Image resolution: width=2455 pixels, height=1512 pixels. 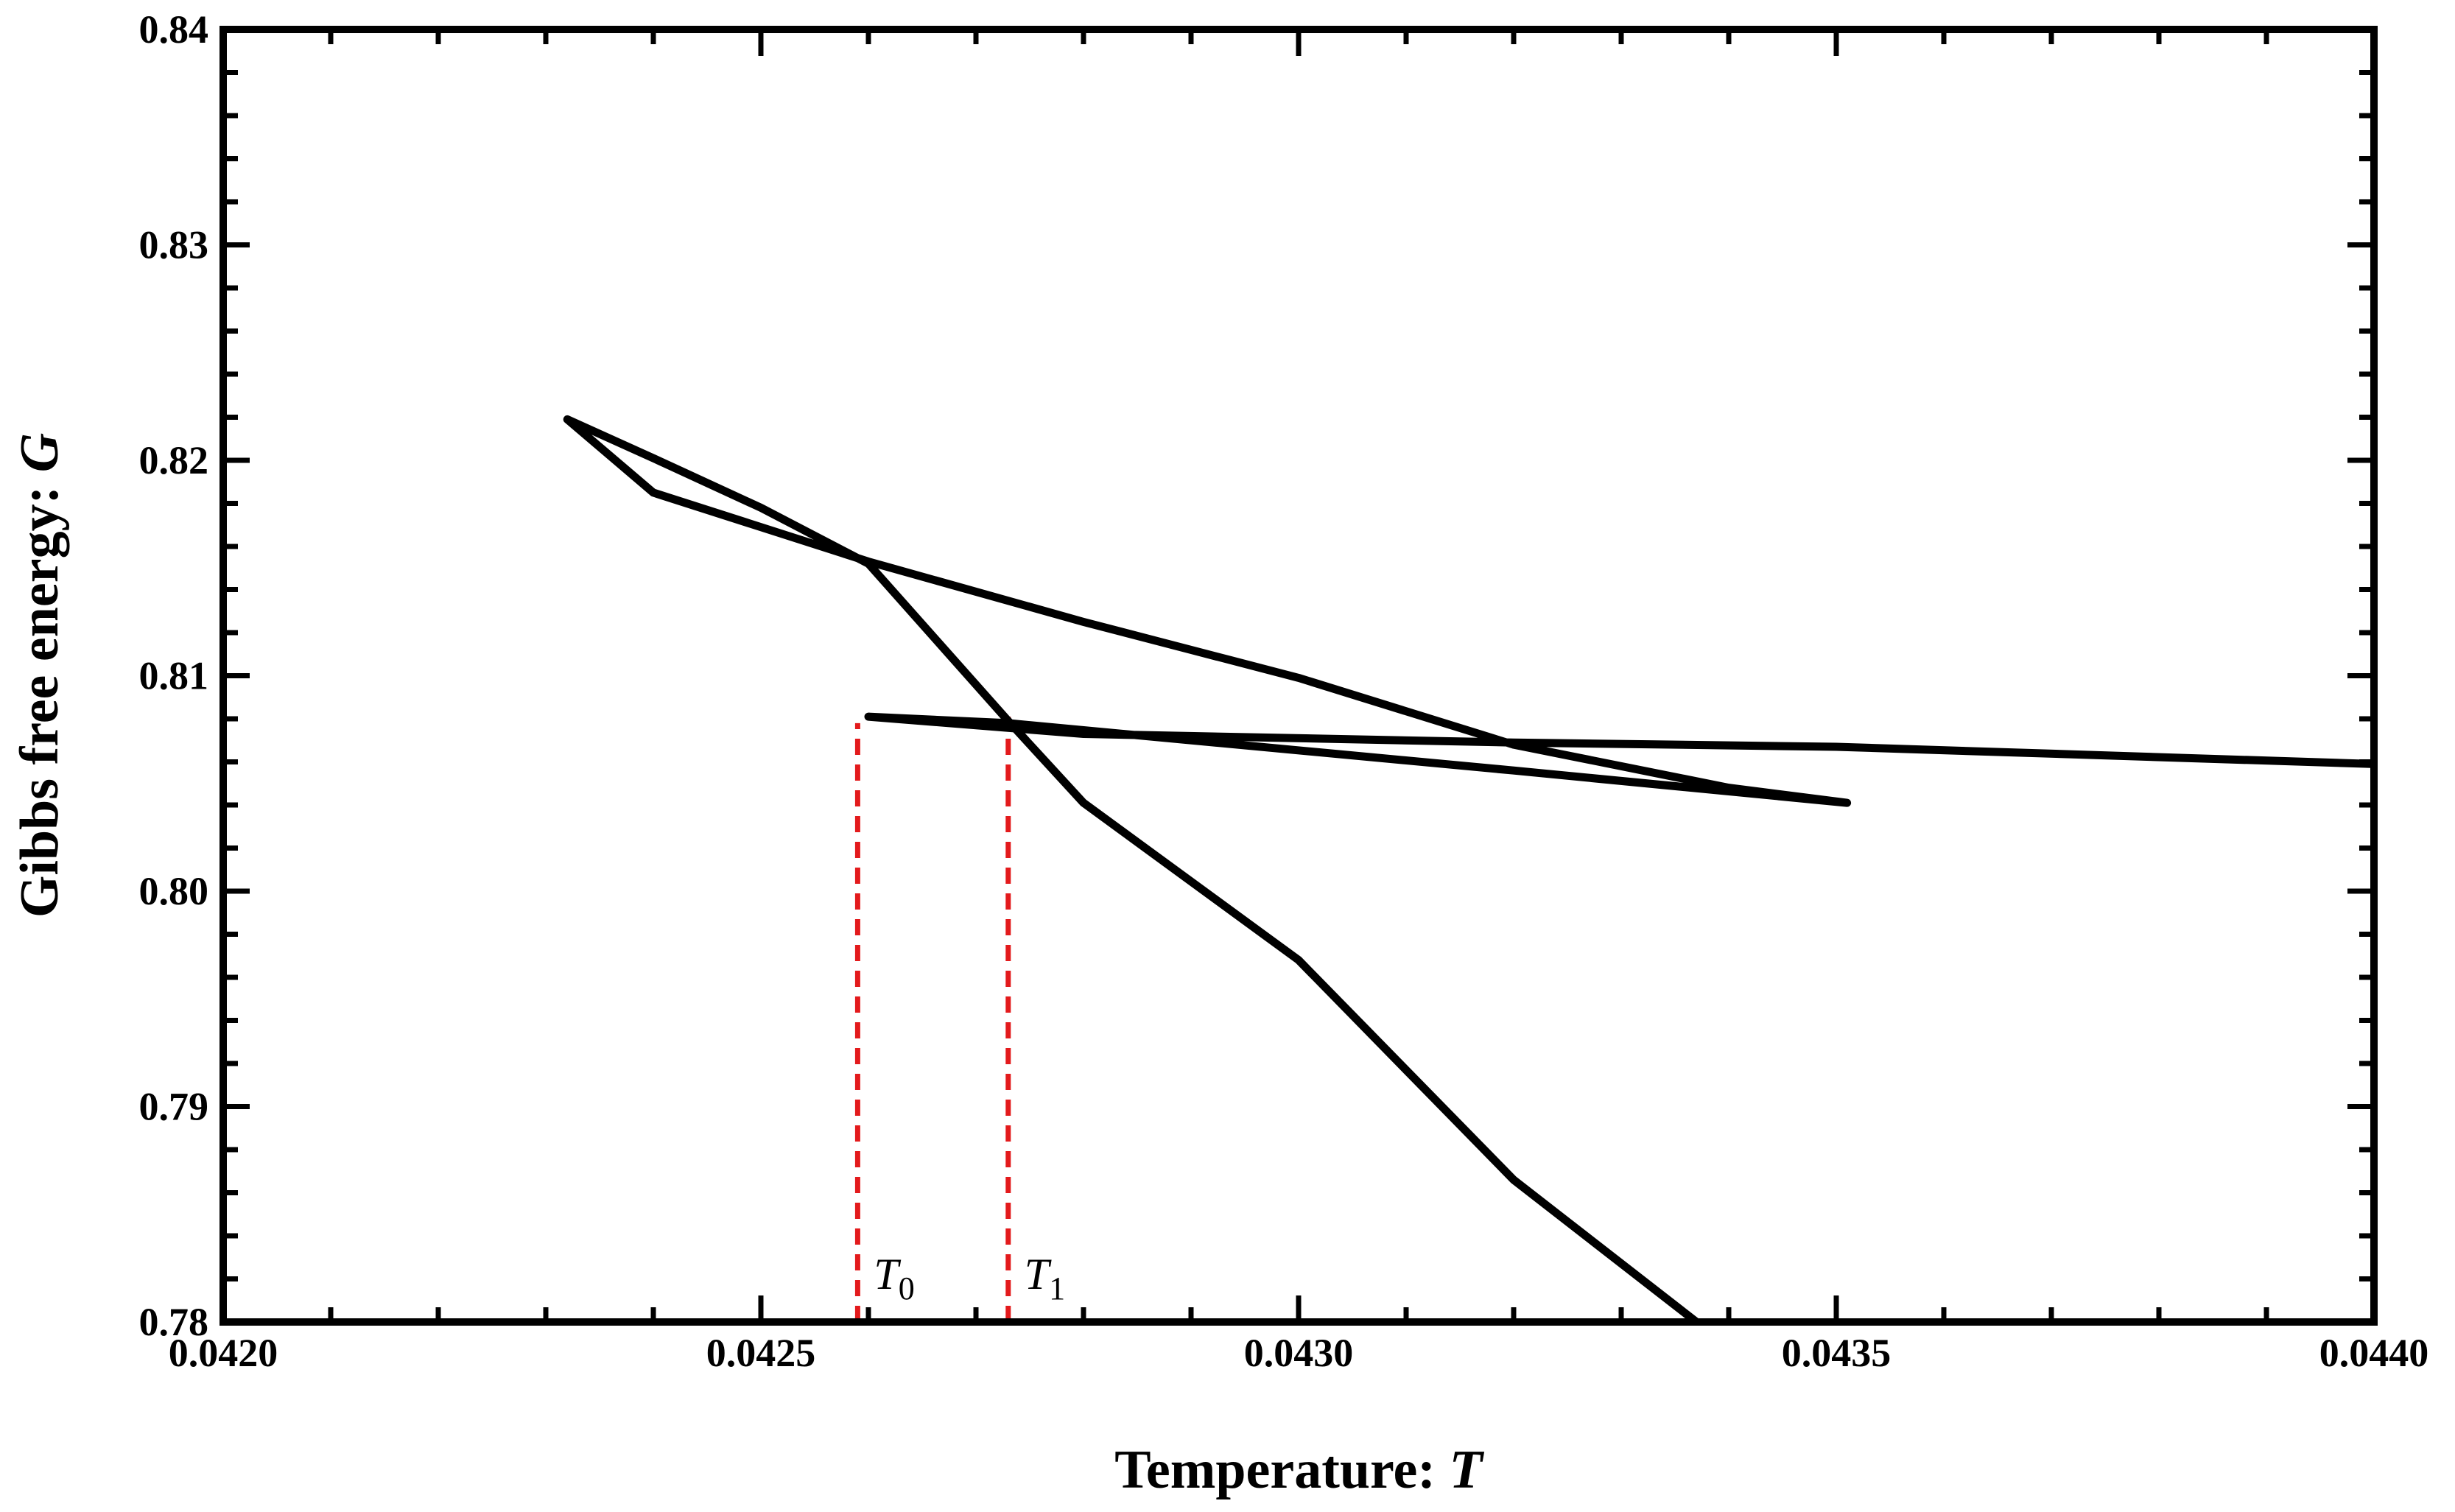 What do you see at coordinates (1045, 1278) in the screenshot?
I see `vline-label-1: T1` at bounding box center [1045, 1278].